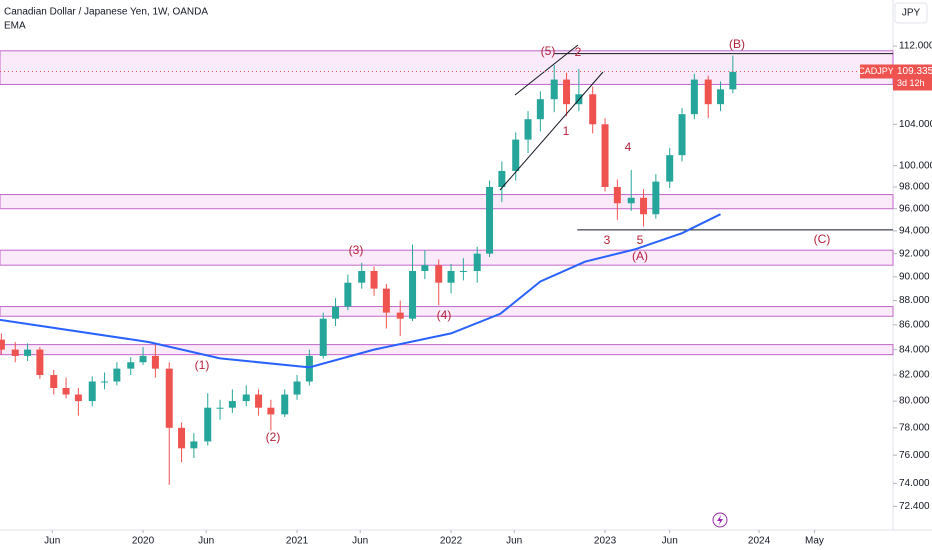 The width and height of the screenshot is (932, 550). Describe the element at coordinates (628, 147) in the screenshot. I see `wave-label: 4` at that location.